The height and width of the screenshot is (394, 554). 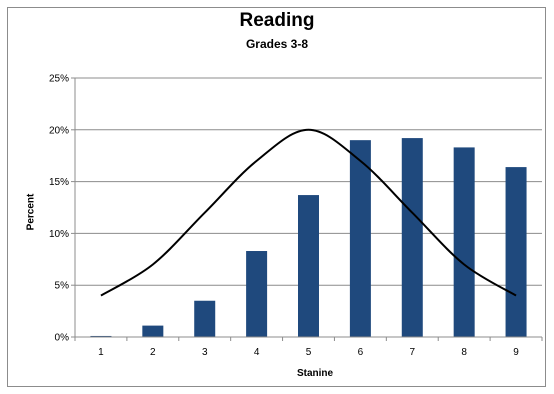 What do you see at coordinates (62, 286) in the screenshot?
I see `y-tick-label: 5%` at bounding box center [62, 286].